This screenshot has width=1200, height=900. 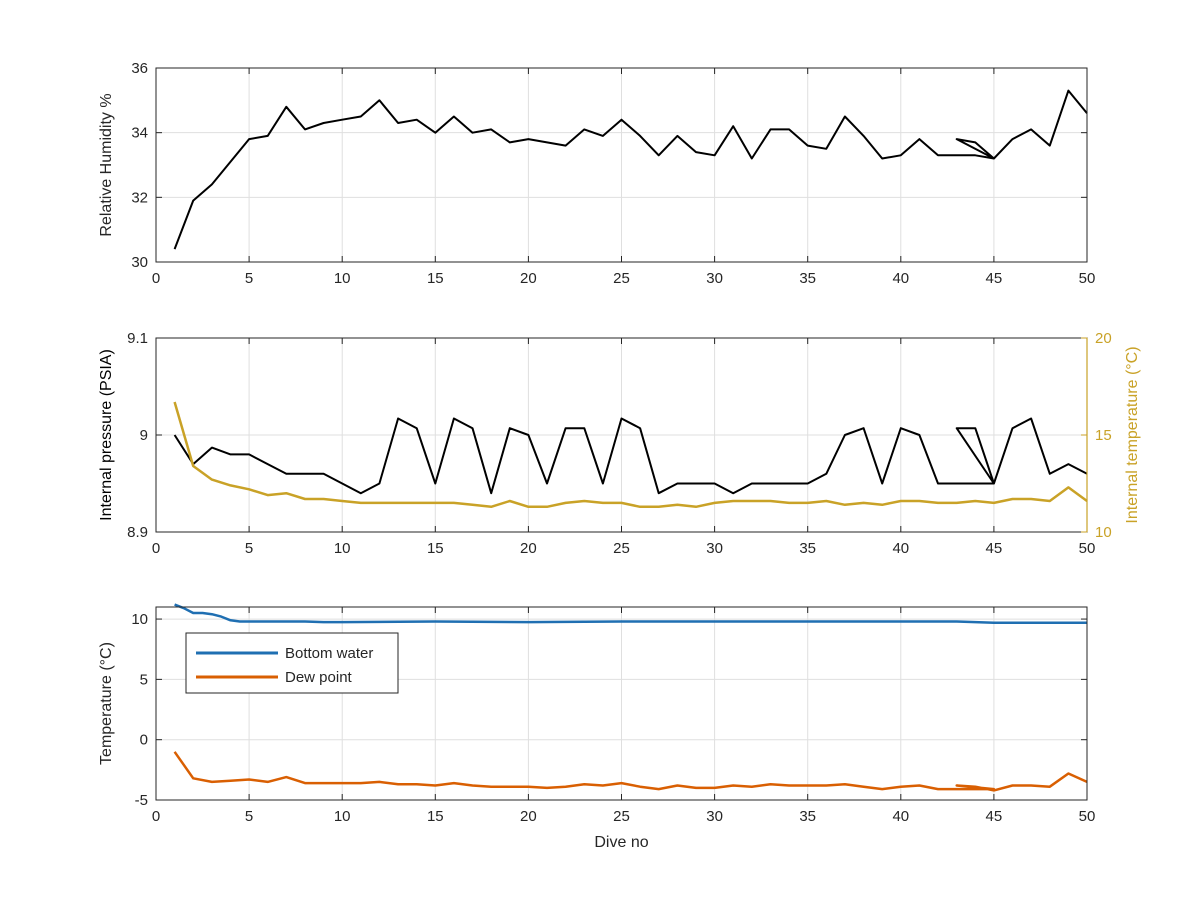 What do you see at coordinates (630, 771) in the screenshot?
I see `series-line-dew-point` at bounding box center [630, 771].